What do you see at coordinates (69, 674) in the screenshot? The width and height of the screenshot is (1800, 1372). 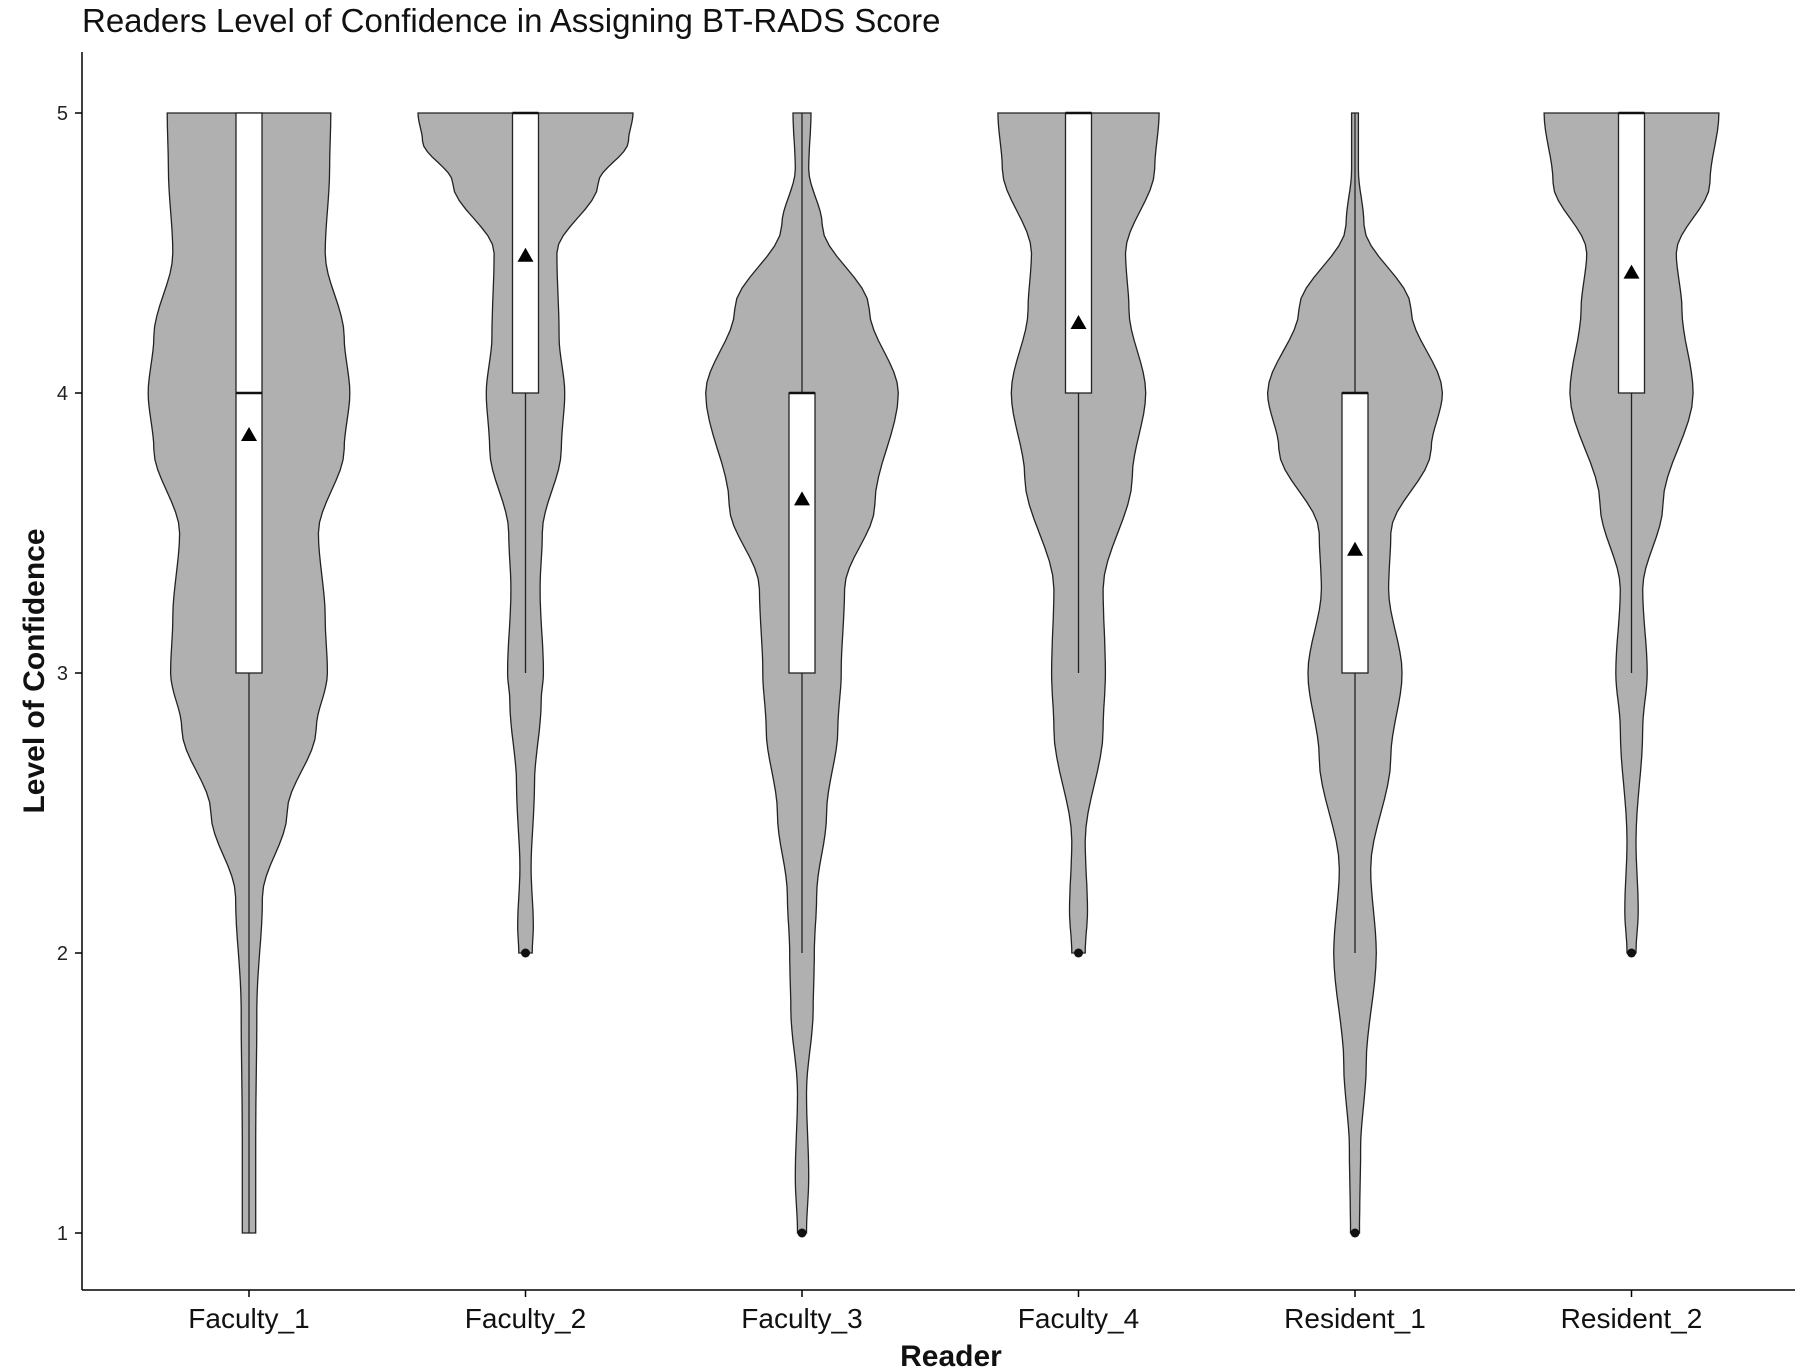 I see `y-ticks: 1 2 3 4 5` at bounding box center [69, 674].